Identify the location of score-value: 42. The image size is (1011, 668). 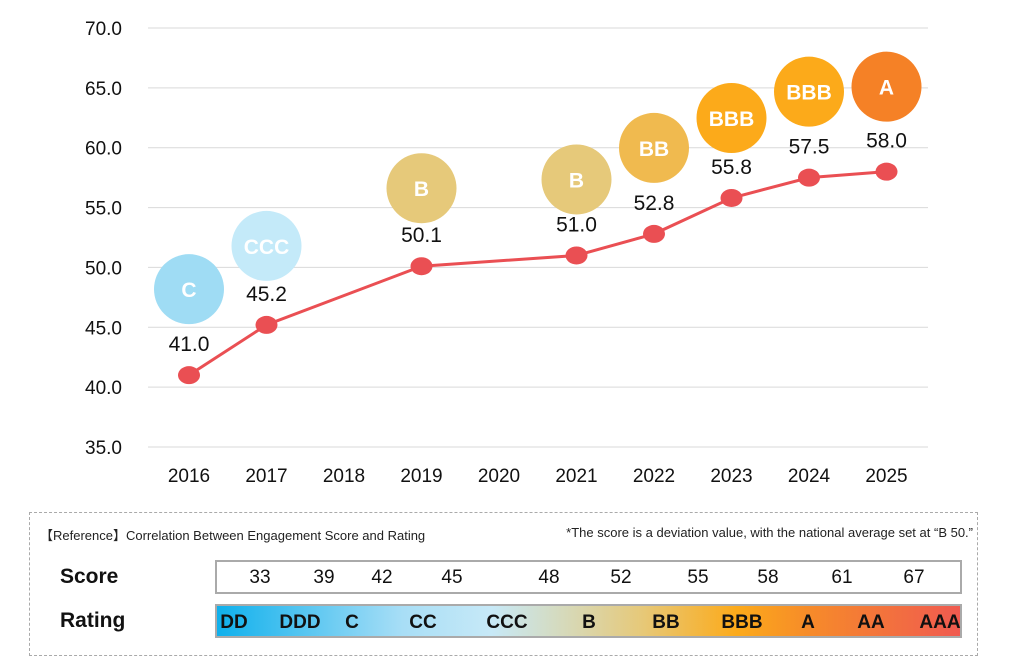
(382, 577).